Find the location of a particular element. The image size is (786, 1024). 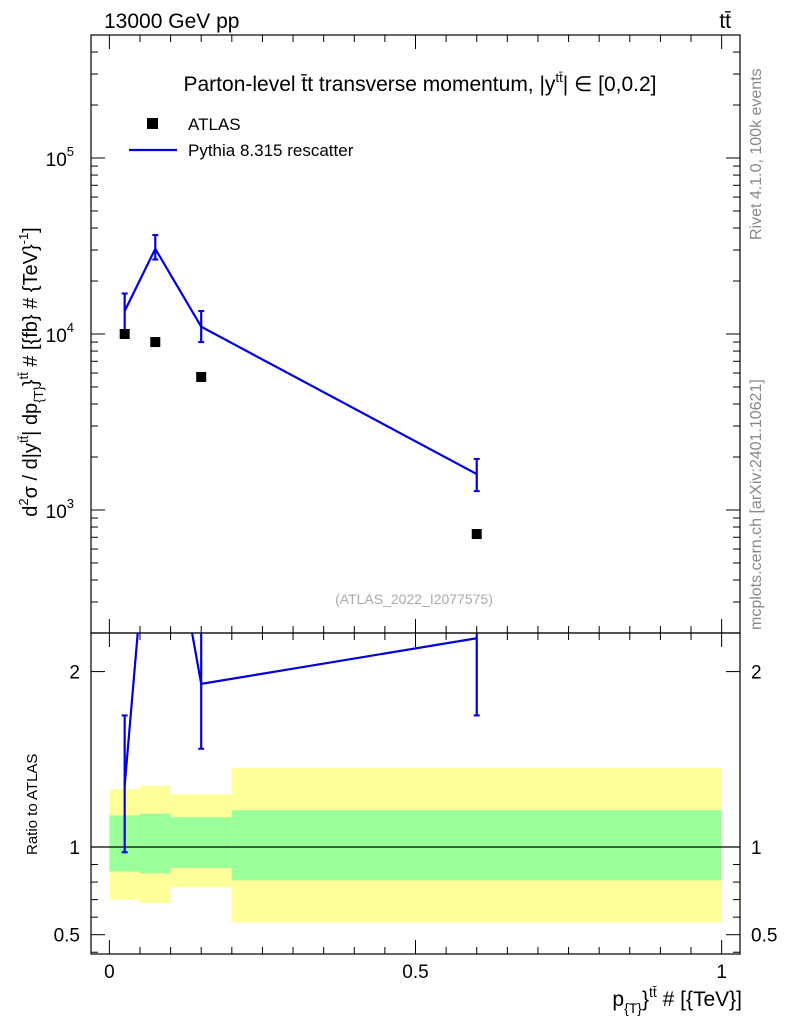

y-label-segment: | dp is located at coordinates (31, 419).